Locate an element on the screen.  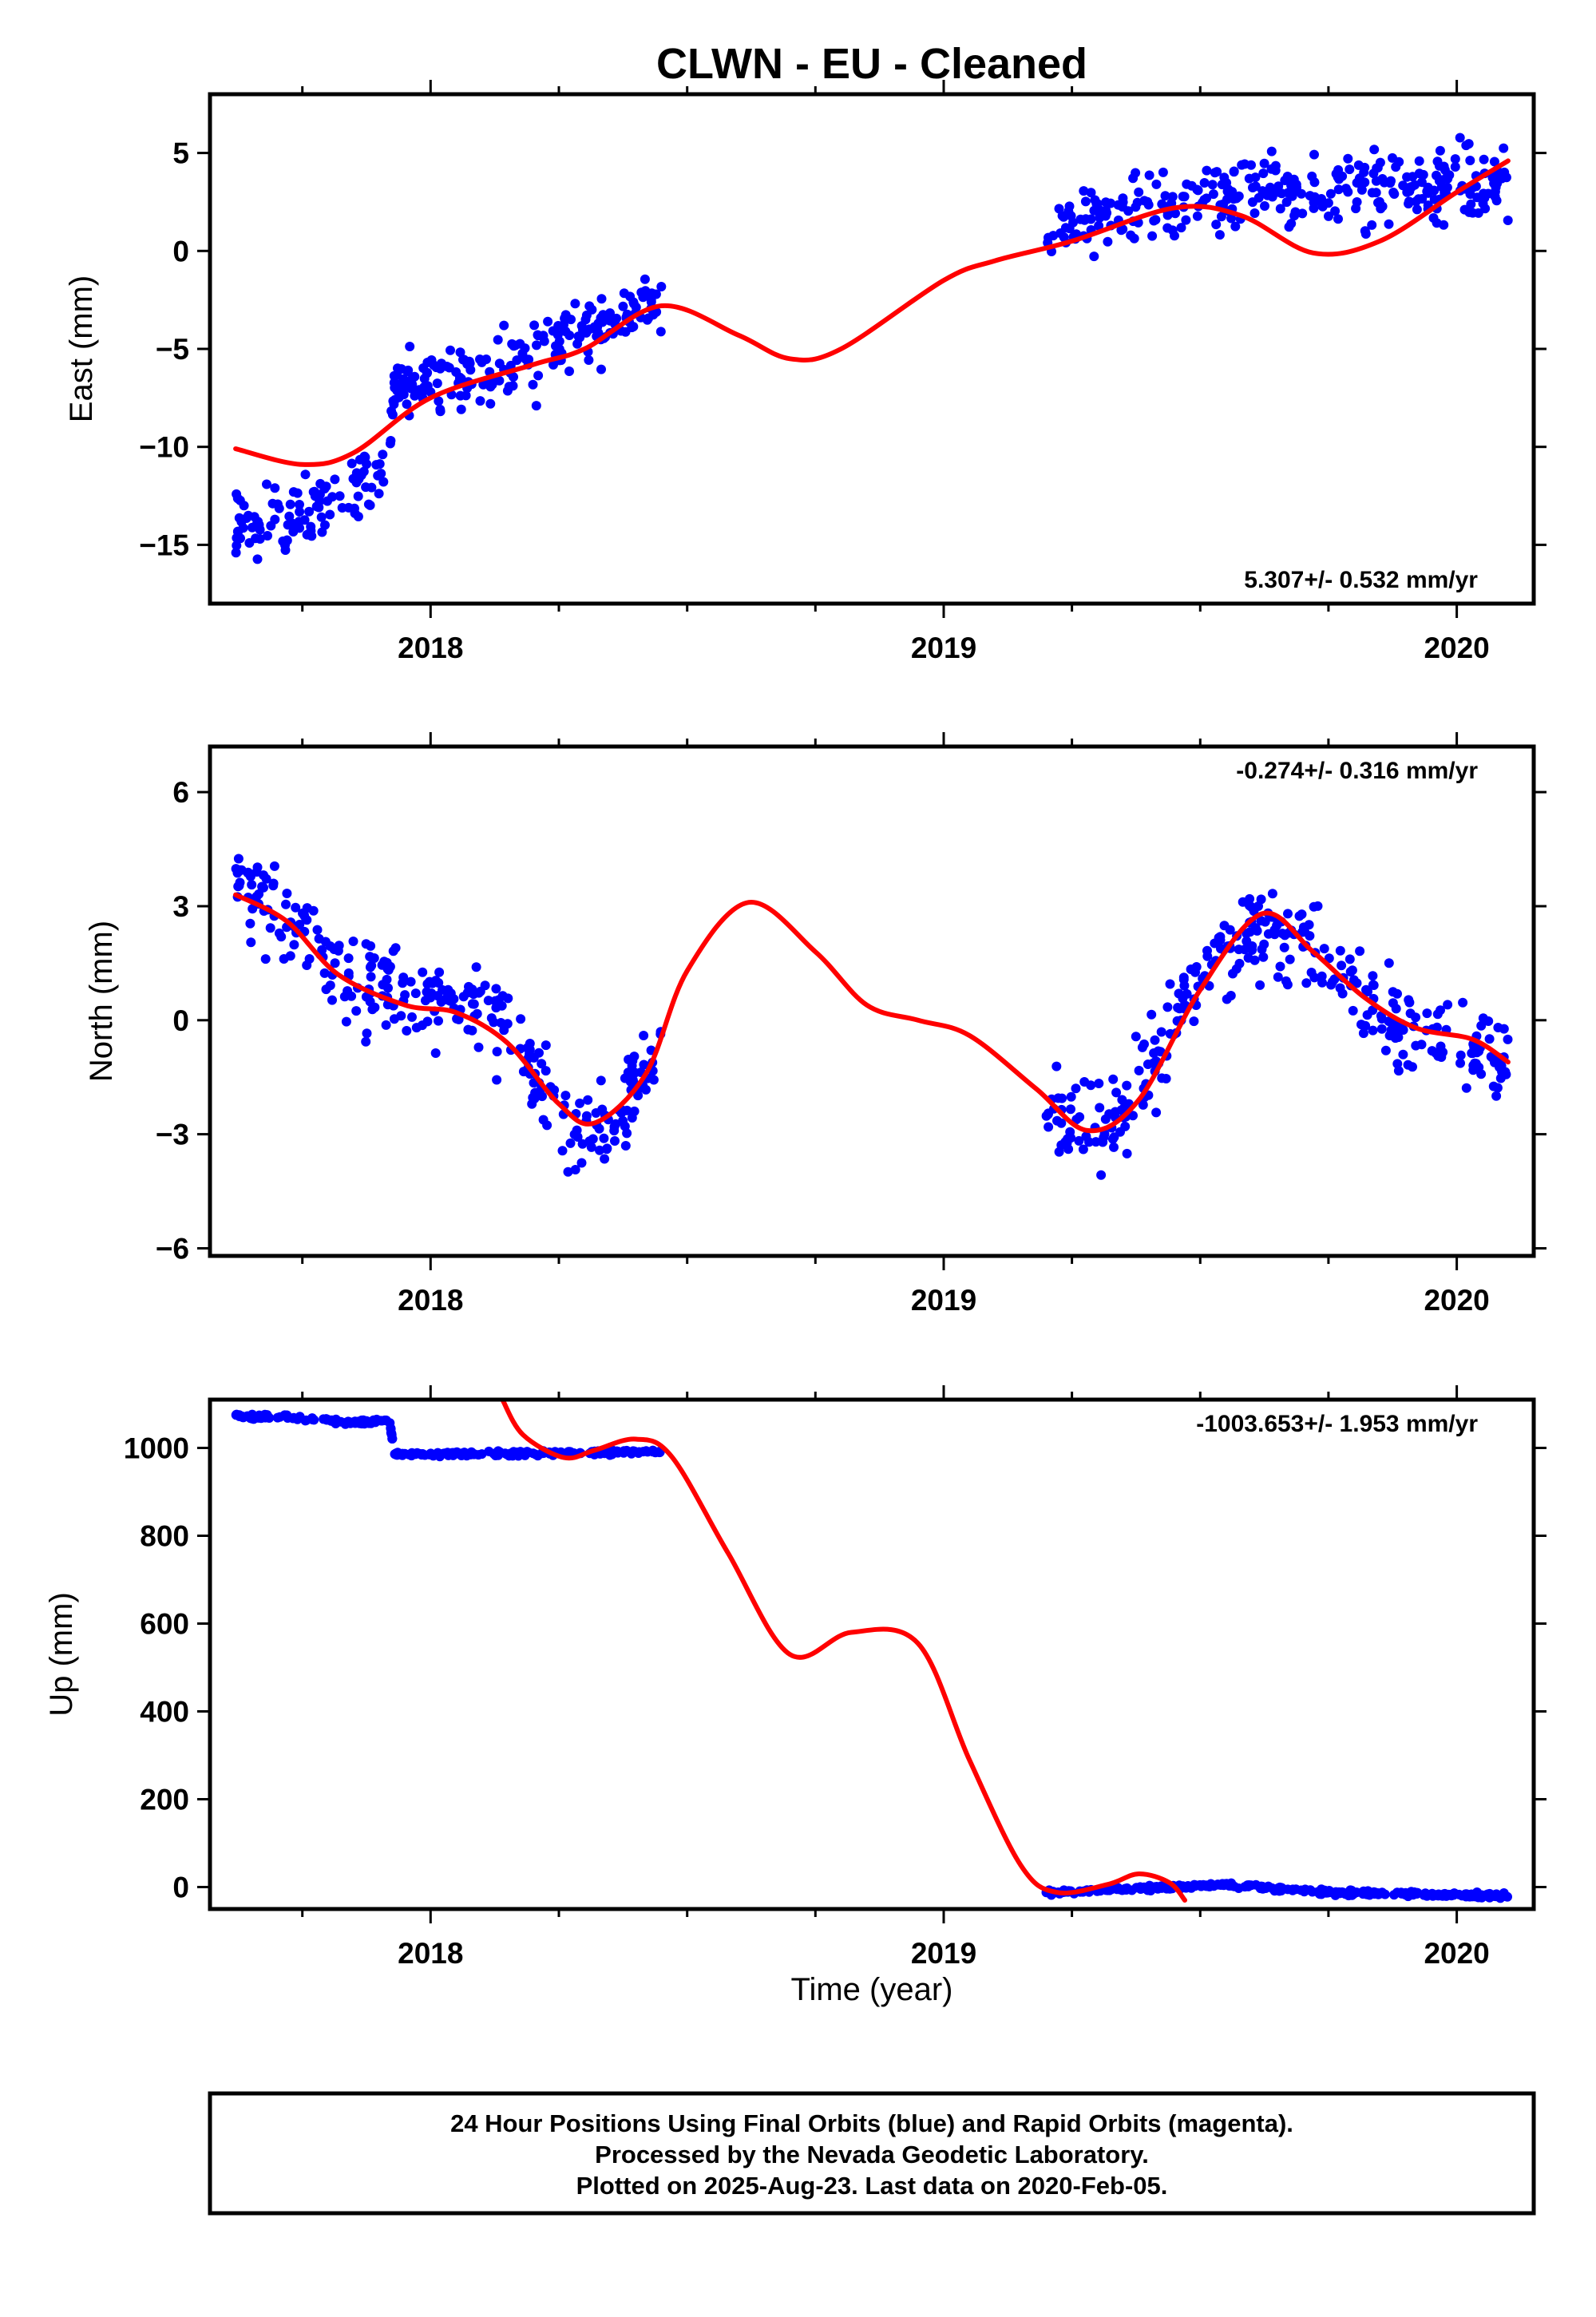
y-tick-label: 800 is located at coordinates (164, 1536).